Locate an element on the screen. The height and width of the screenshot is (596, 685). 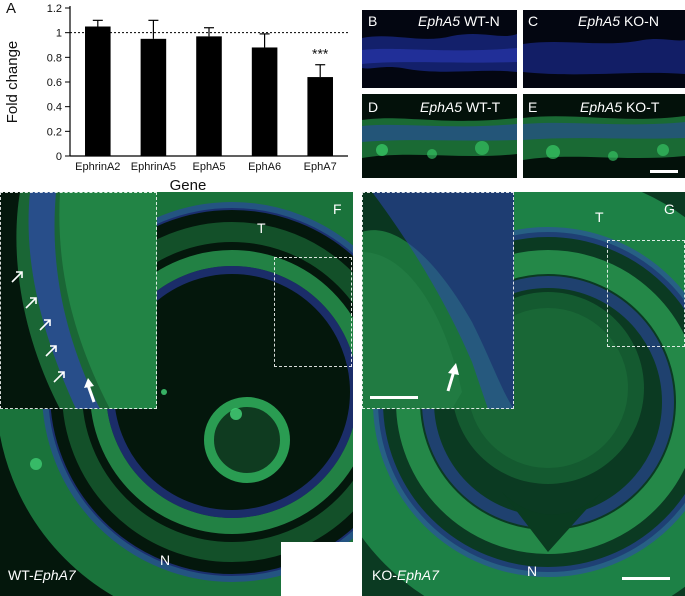
y-tick-label: 0 is located at coordinates (59, 157).